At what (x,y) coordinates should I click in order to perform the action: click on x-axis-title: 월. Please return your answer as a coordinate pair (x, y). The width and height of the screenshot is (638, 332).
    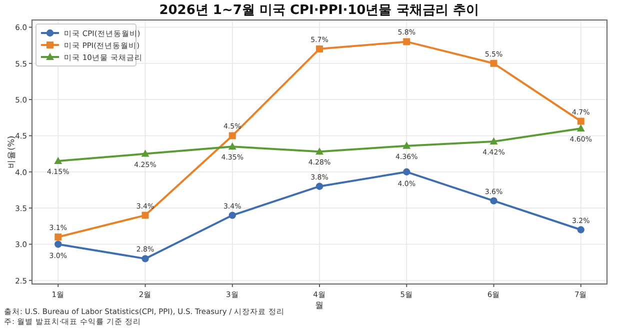
    Looking at the image, I should click on (319, 306).